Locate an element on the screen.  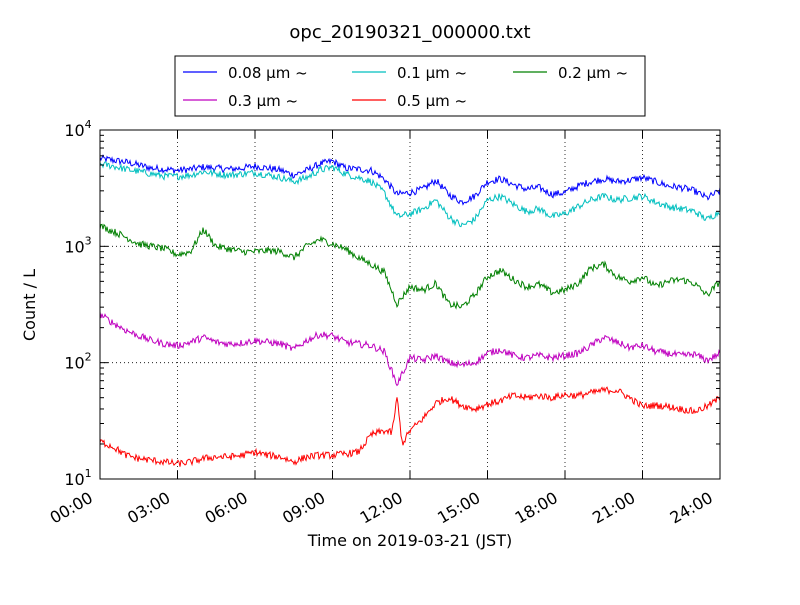
legend-label: 0.5 μm ~ is located at coordinates (432, 101).